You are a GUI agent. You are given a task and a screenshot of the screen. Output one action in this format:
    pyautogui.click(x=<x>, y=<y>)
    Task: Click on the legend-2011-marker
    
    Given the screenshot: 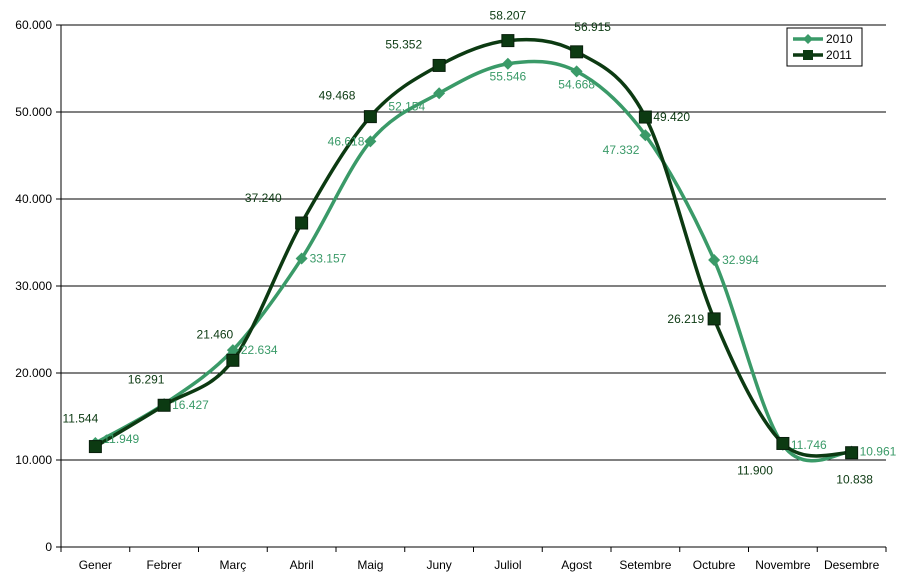 What is the action you would take?
    pyautogui.click(x=808, y=55)
    